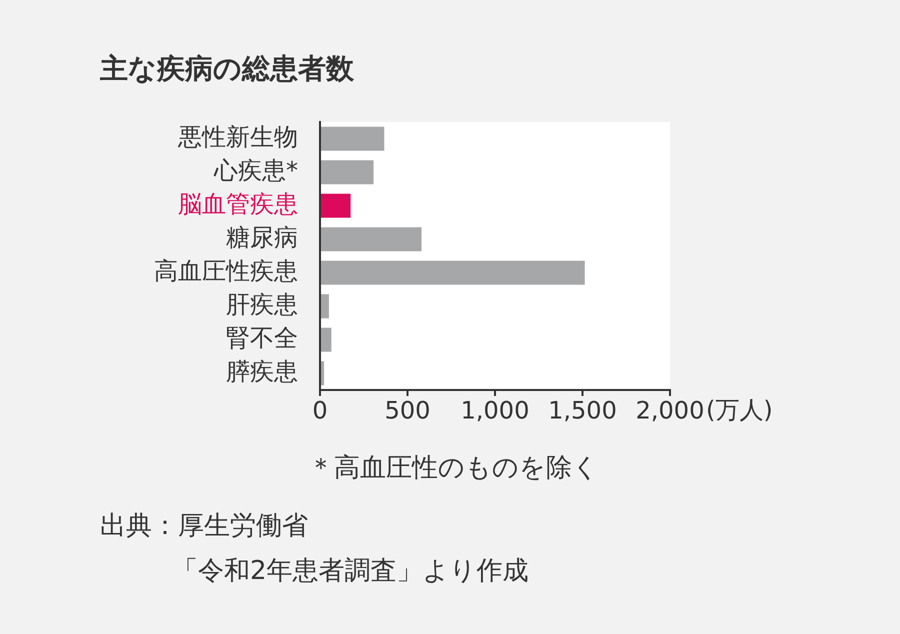 The image size is (900, 634). What do you see at coordinates (320, 410) in the screenshot?
I see `x-tick-label: 0` at bounding box center [320, 410].